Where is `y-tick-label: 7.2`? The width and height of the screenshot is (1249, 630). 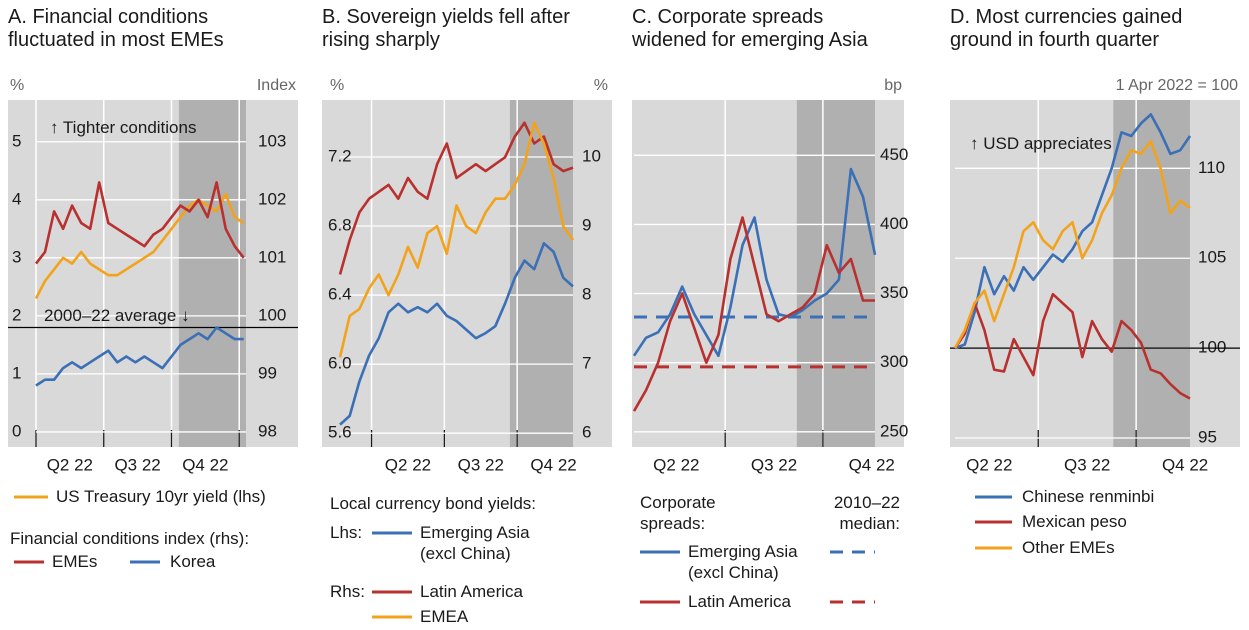 y-tick-label: 7.2 is located at coordinates (340, 155).